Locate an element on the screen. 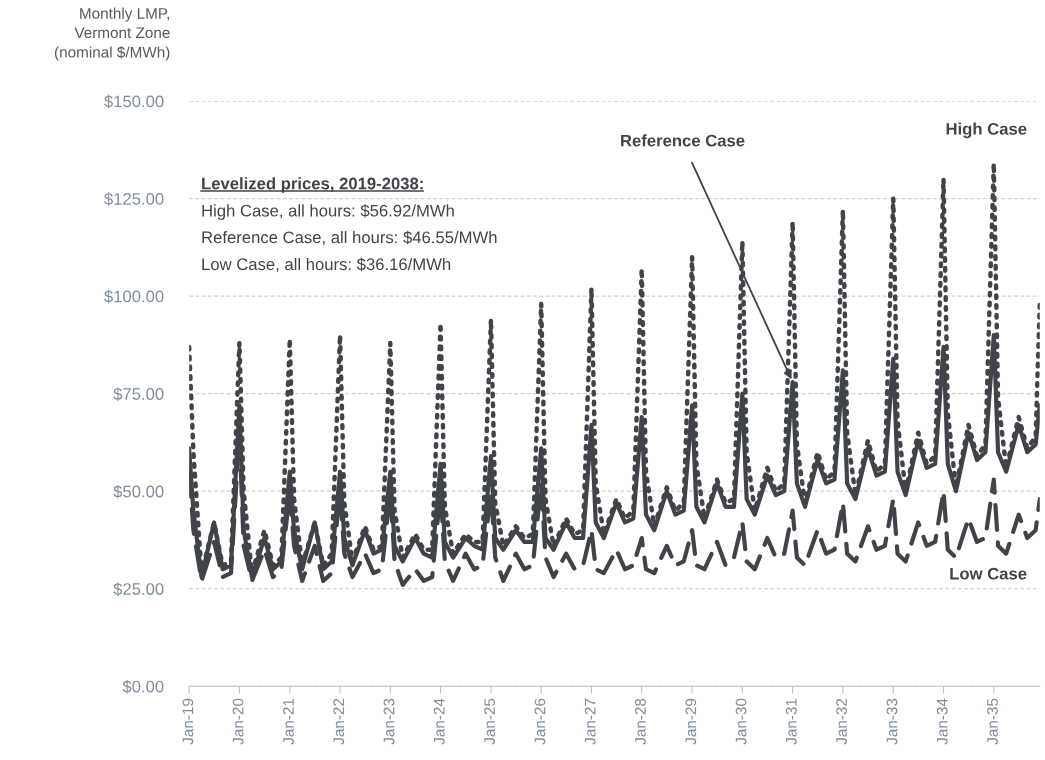 This screenshot has width=1045, height=760. x-tick-label: Jan-19 is located at coordinates (188, 721).